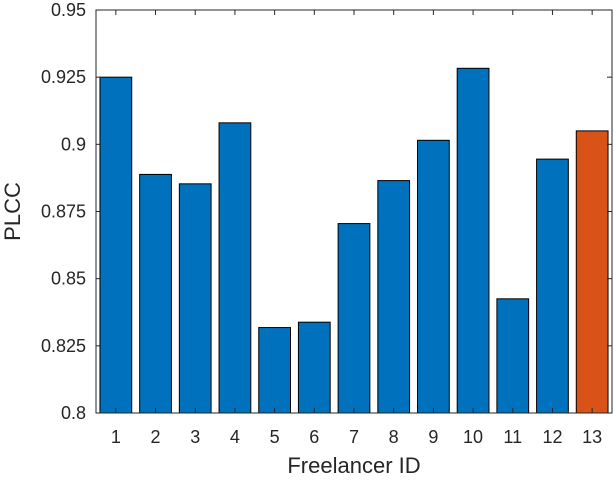 The image size is (614, 480). Describe the element at coordinates (552, 437) in the screenshot. I see `x-tick-label: 12` at that location.